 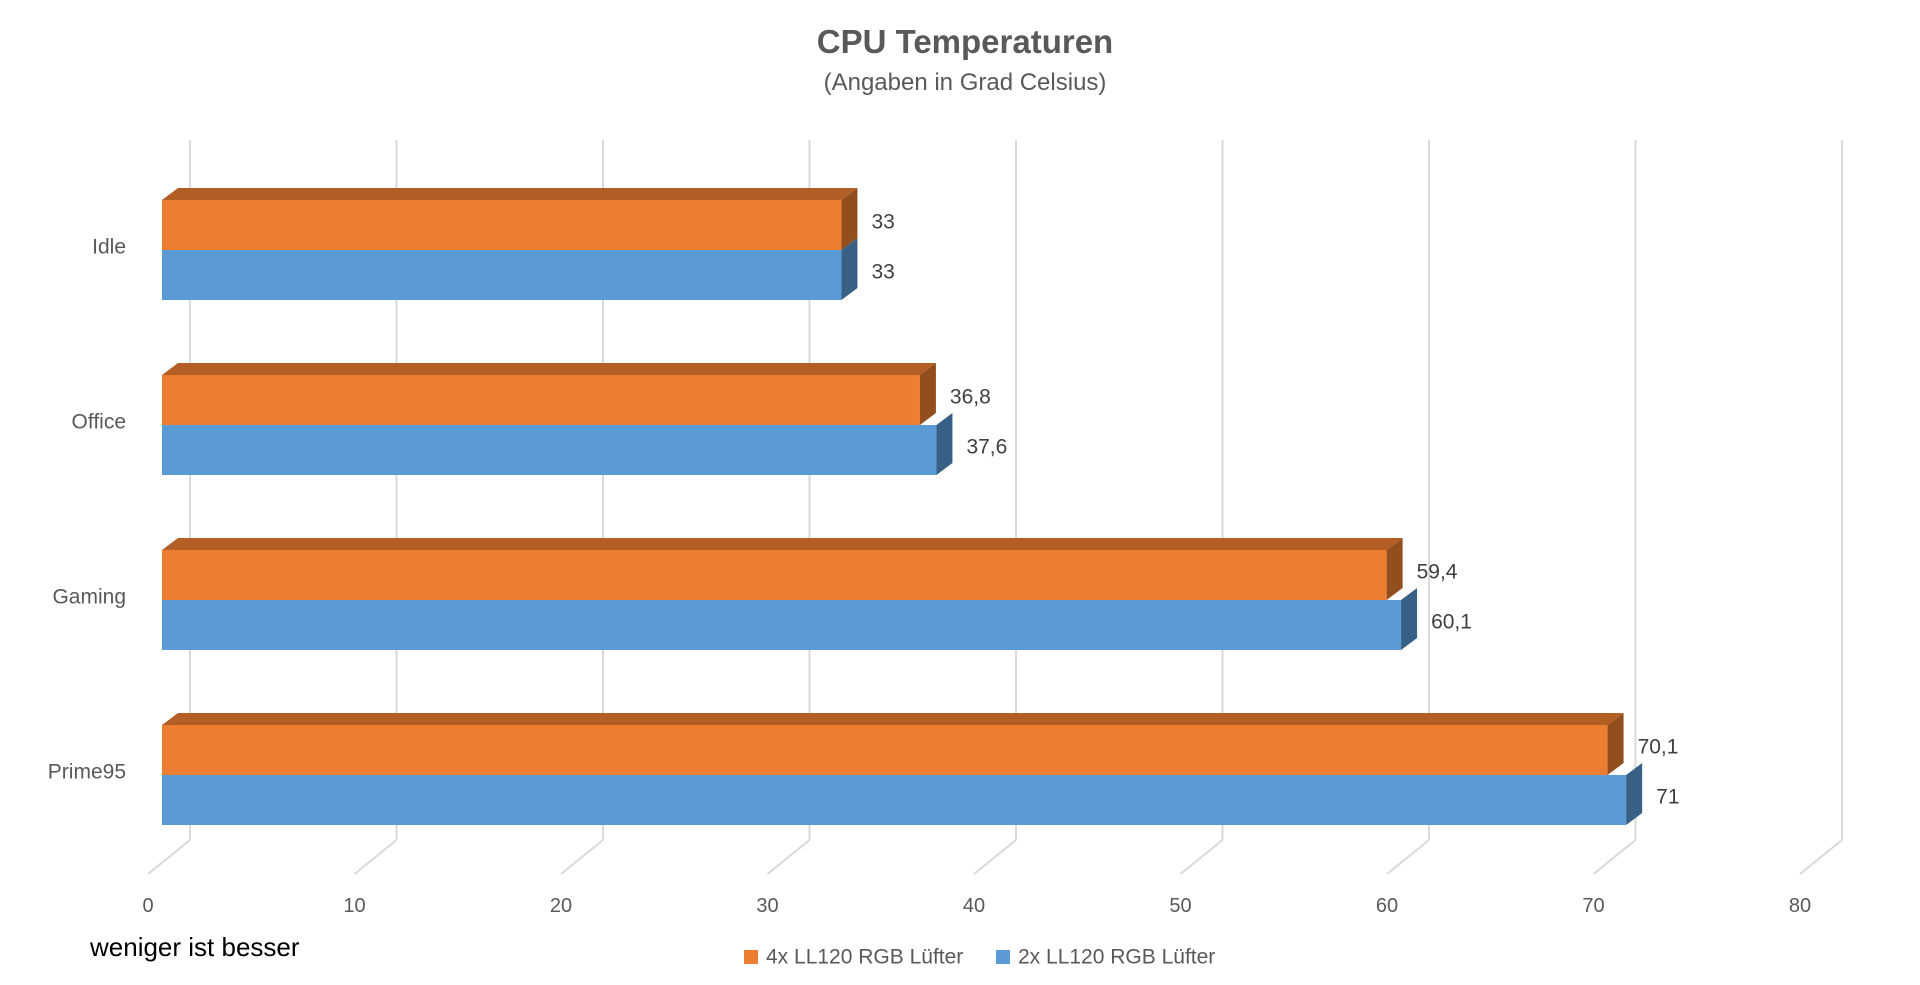 What do you see at coordinates (1658, 747) in the screenshot?
I see `data-label: 70,1` at bounding box center [1658, 747].